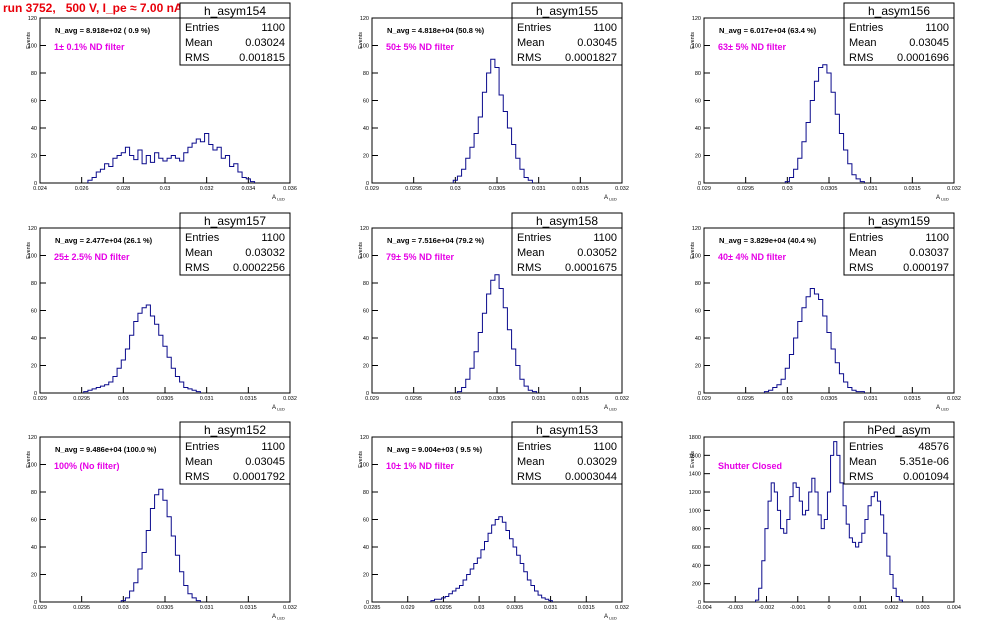 This screenshot has width=996, height=622. Describe the element at coordinates (798, 608) in the screenshot. I see `x-tick-label: -0.001` at that location.